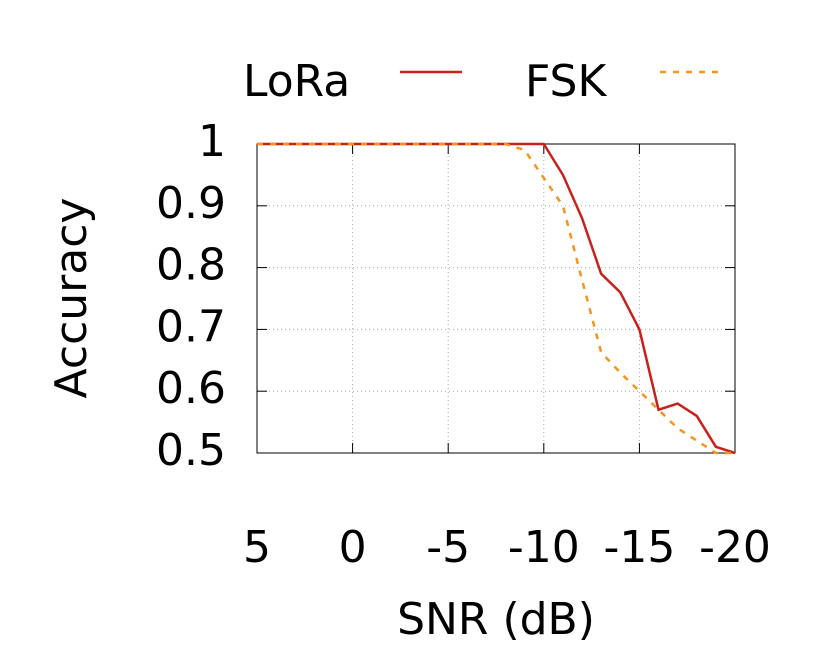 This screenshot has width=830, height=664. Describe the element at coordinates (296, 81) in the screenshot. I see `legend-label: LoRa` at that location.